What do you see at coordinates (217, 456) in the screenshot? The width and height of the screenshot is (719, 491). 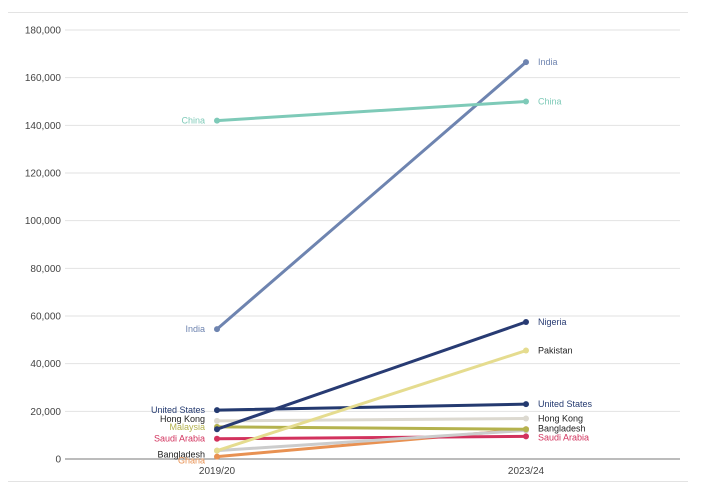 I see `data-point-ghana-start` at bounding box center [217, 456].